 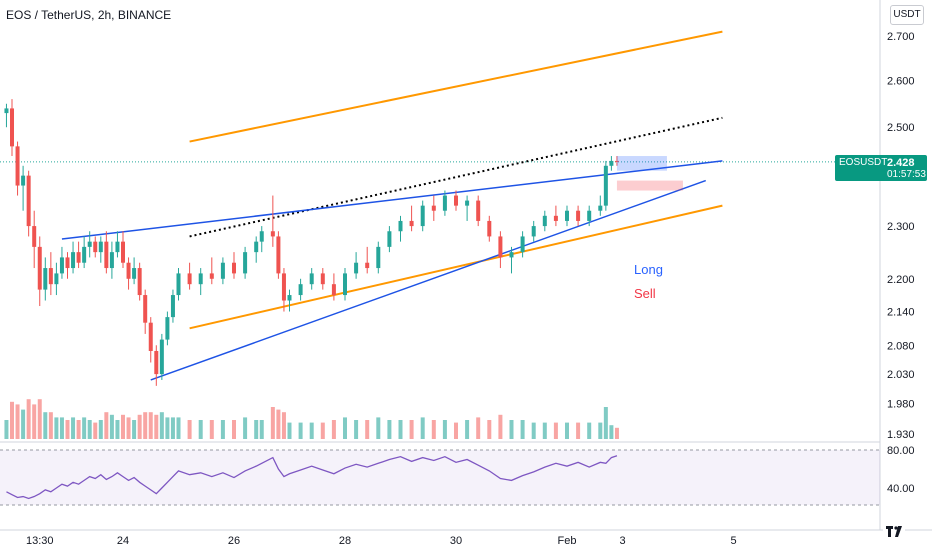 What do you see at coordinates (901, 375) in the screenshot?
I see `price-tick-label: 2.030` at bounding box center [901, 375].